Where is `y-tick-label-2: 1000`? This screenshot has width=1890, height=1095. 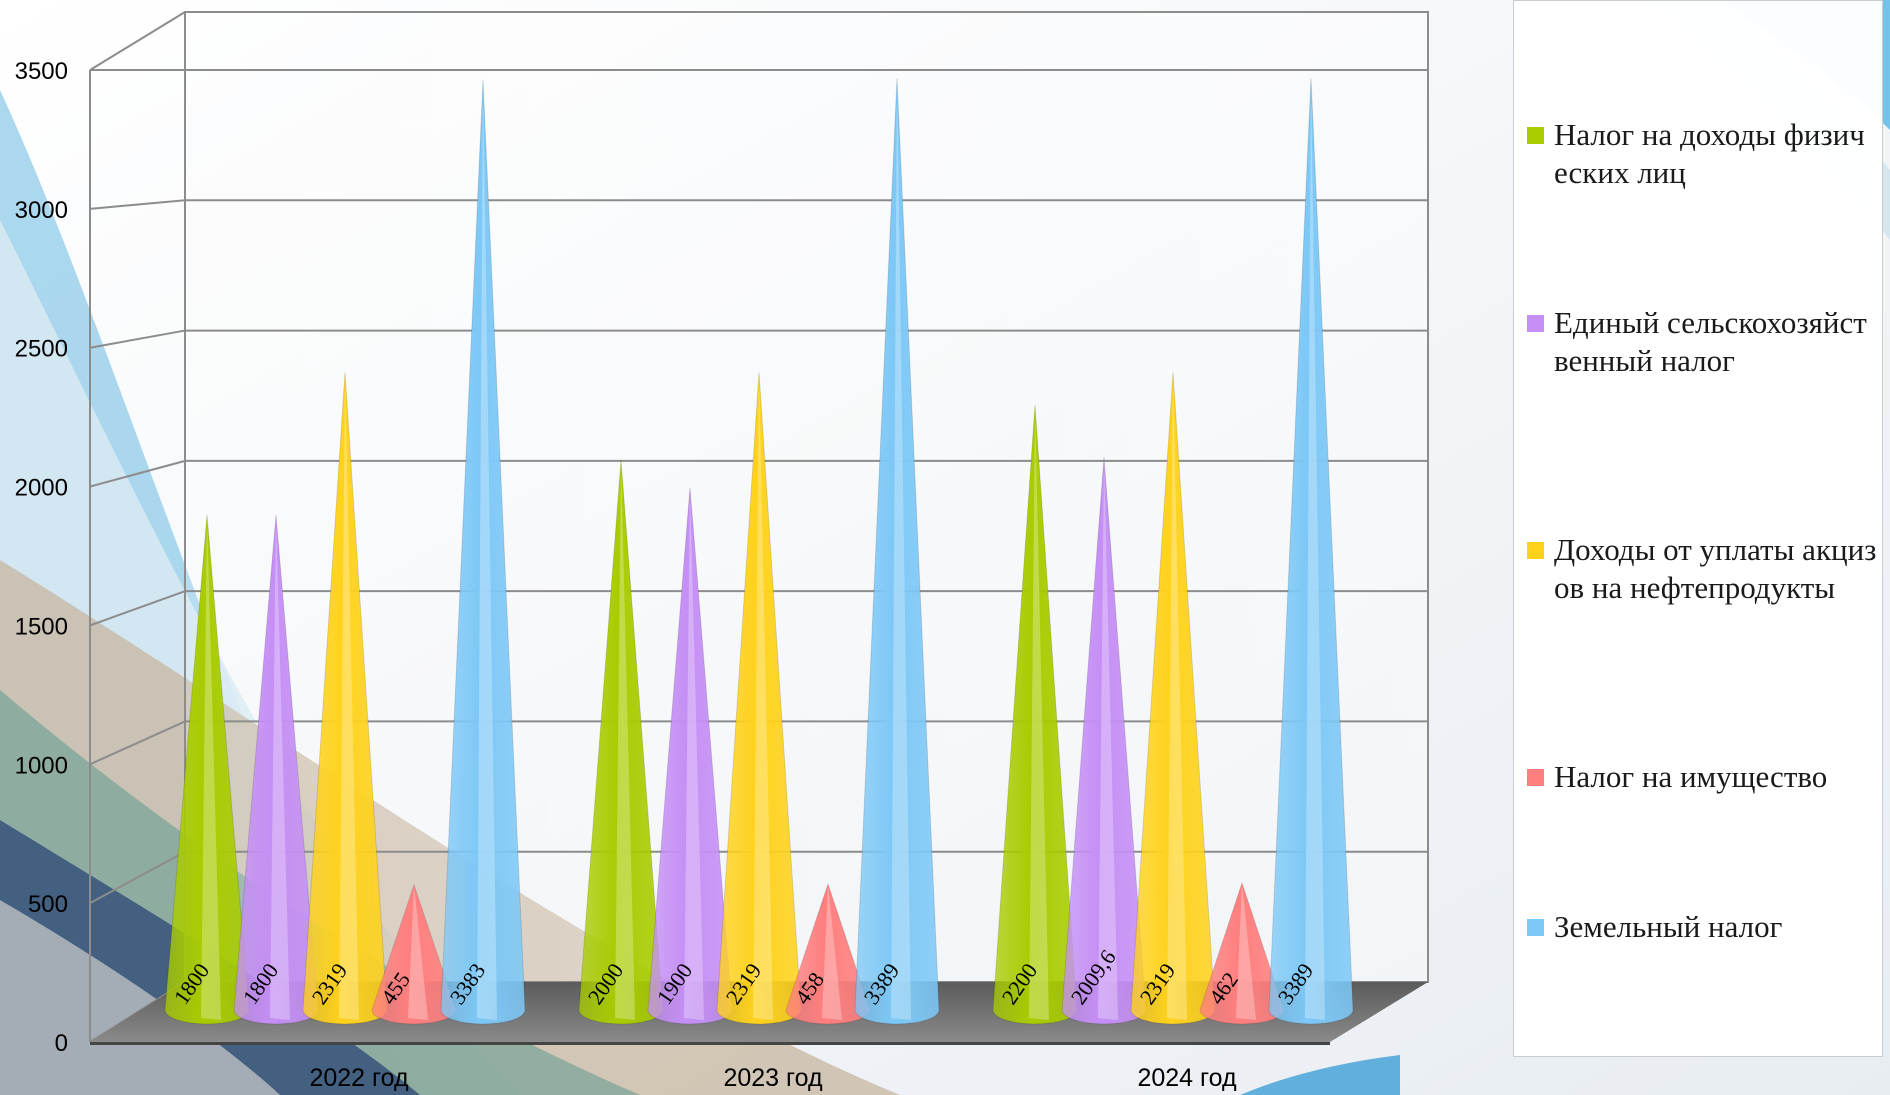 y-tick-label-2: 1000 is located at coordinates (41, 765).